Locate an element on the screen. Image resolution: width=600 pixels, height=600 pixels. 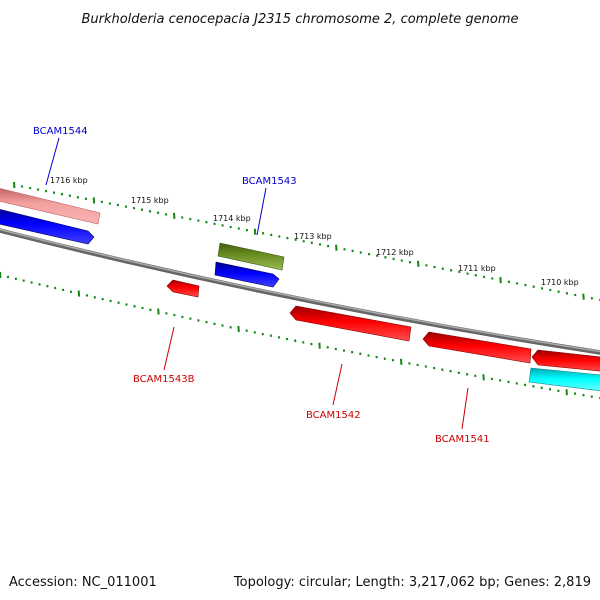
leader-line-bcam1542 is located at coordinates (337, 384).